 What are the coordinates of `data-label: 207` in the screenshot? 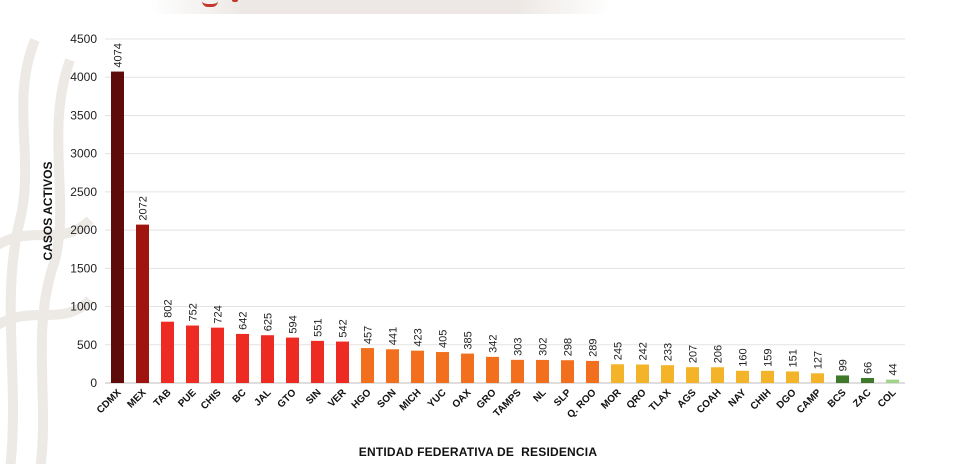 It's located at (694, 354).